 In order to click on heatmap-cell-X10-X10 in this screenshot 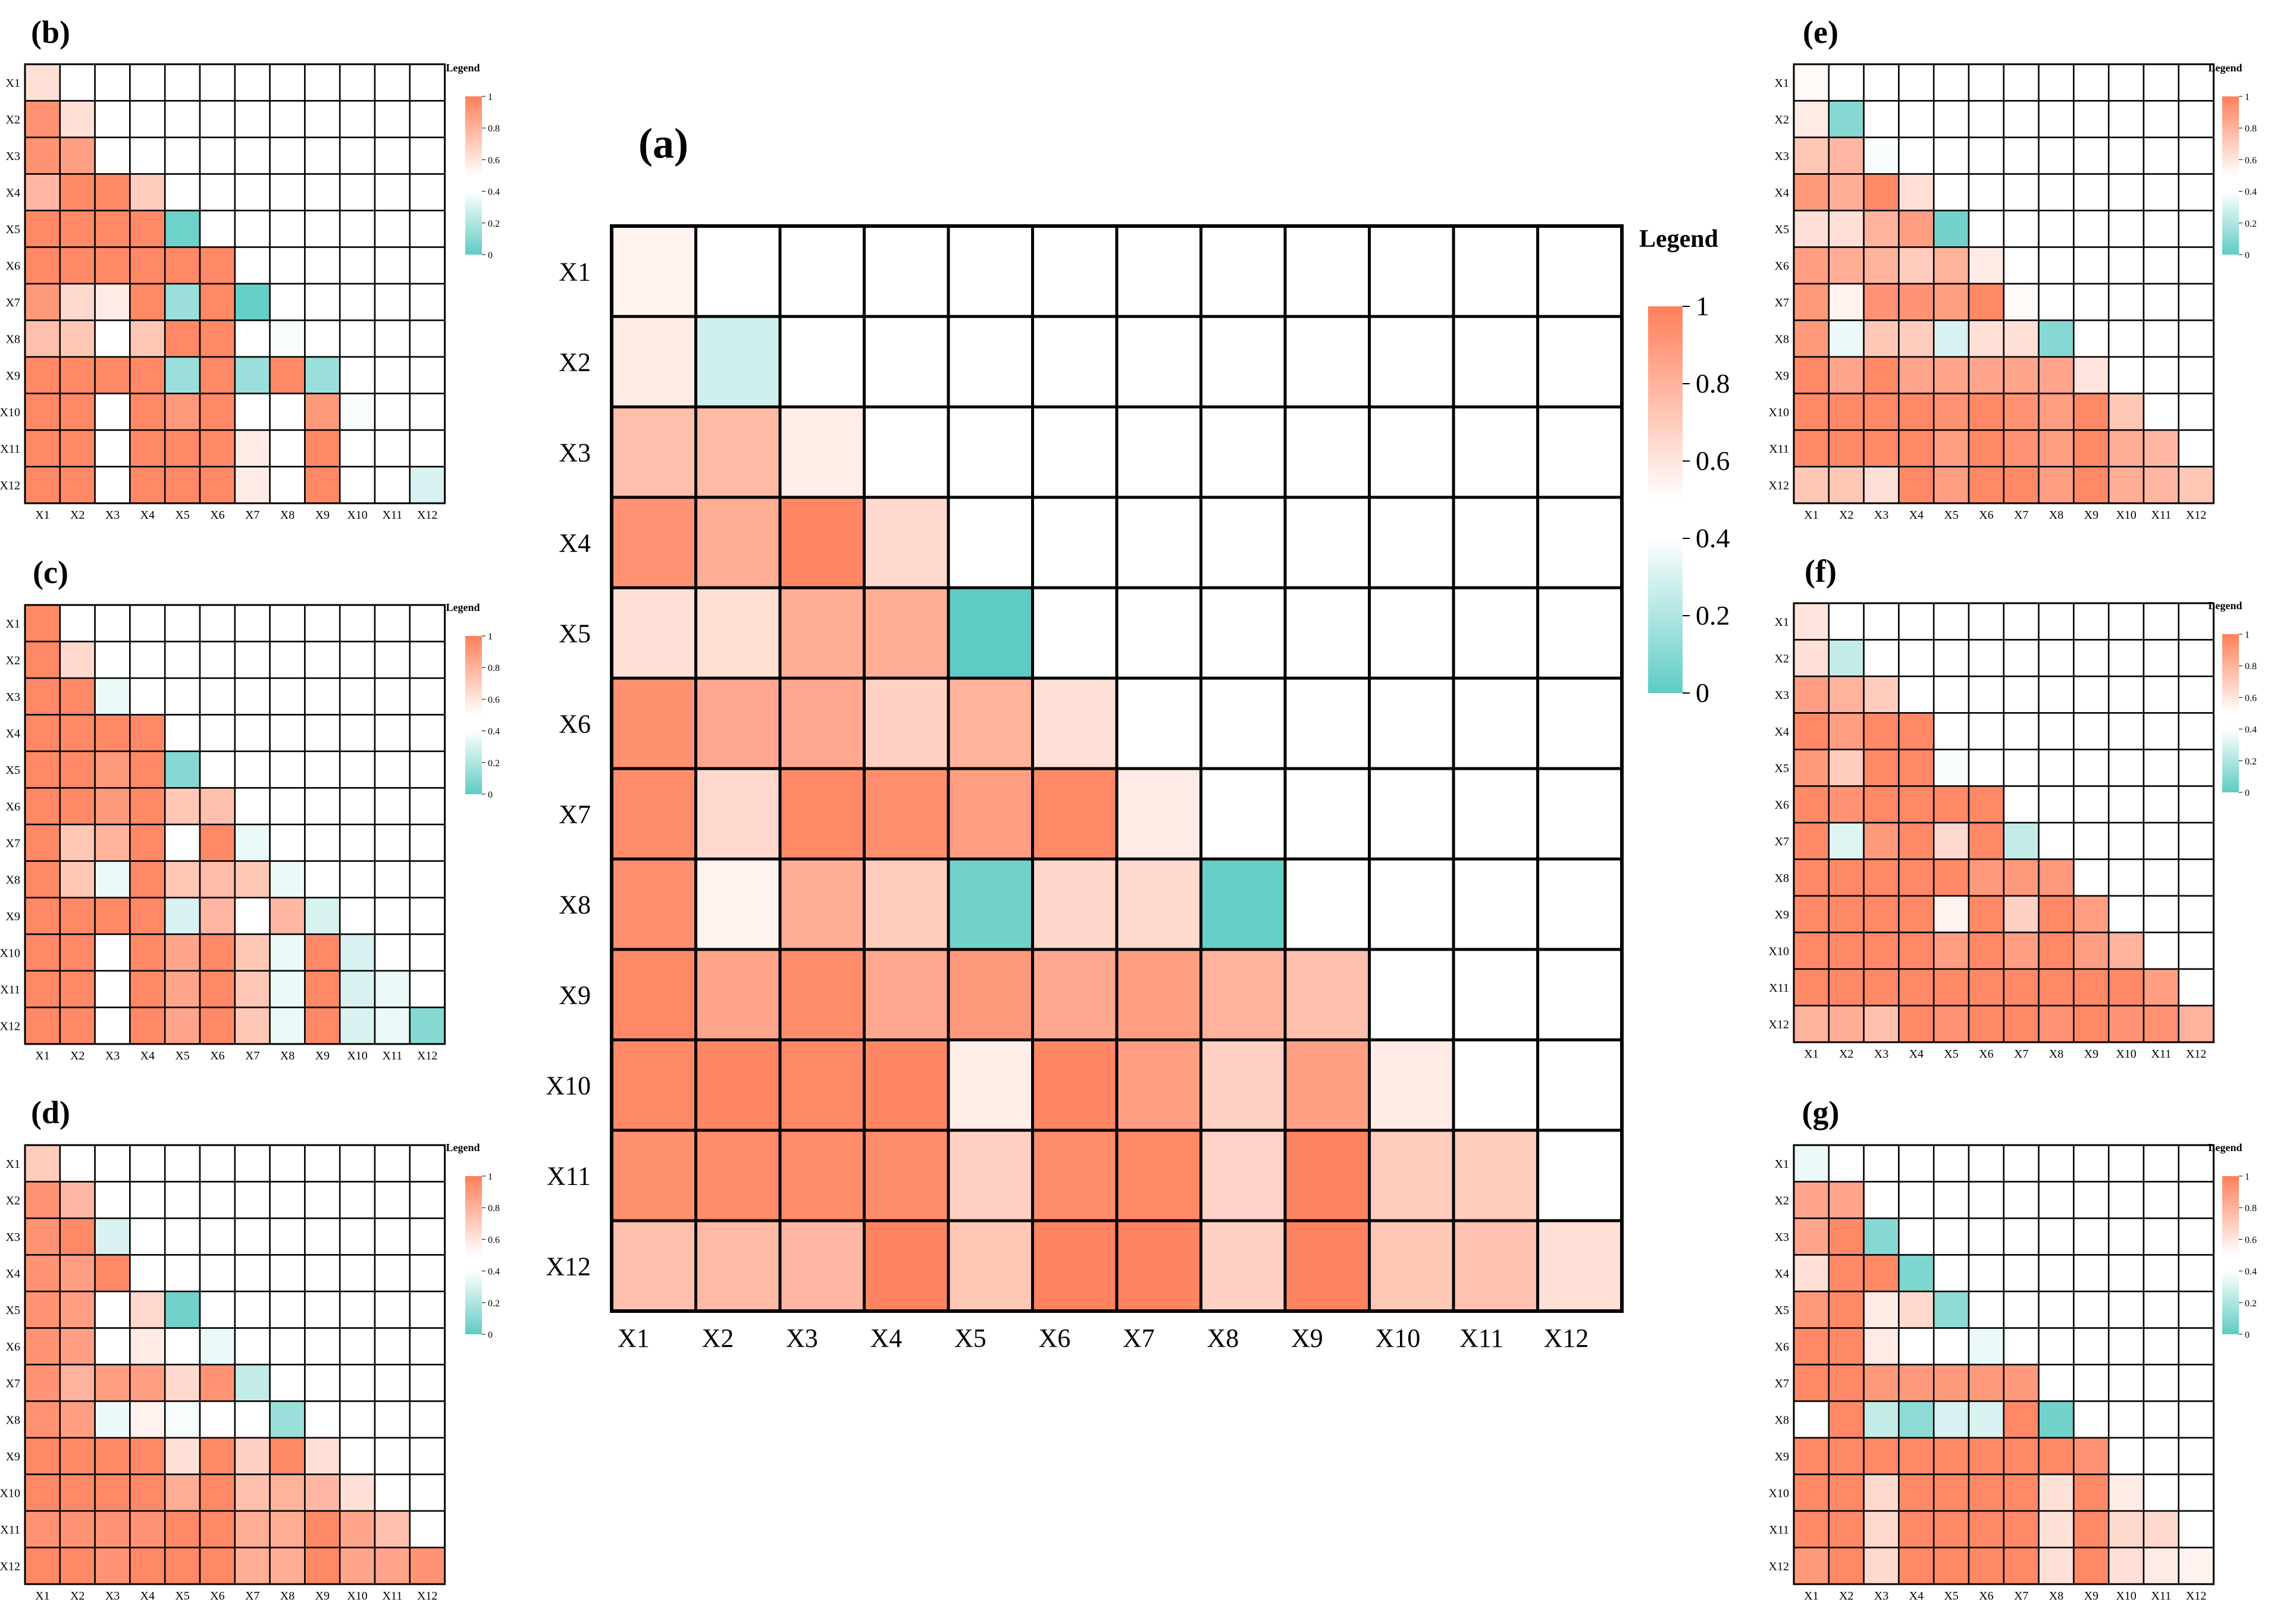, I will do `click(357, 412)`.